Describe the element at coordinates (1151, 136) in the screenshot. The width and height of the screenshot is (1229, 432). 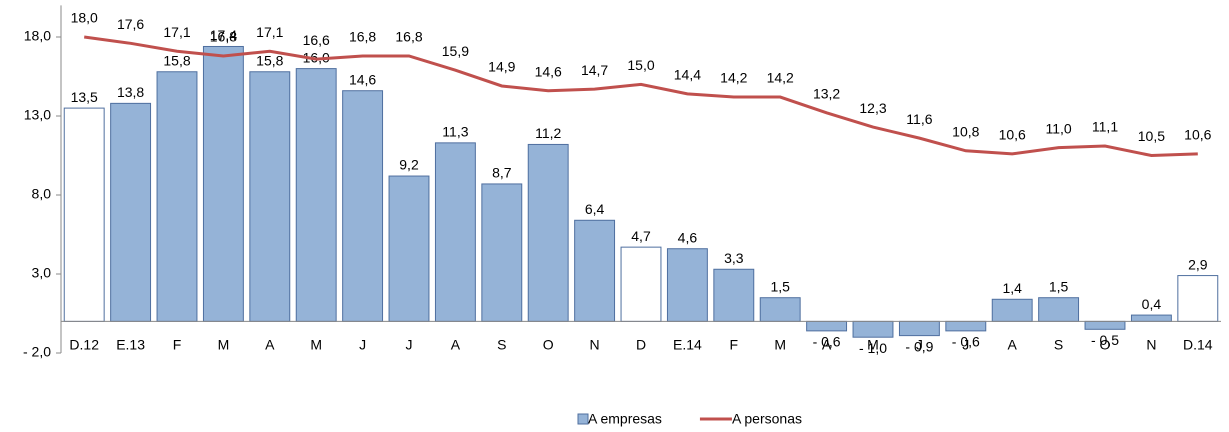
I see `line-value-label: 10,5` at that location.